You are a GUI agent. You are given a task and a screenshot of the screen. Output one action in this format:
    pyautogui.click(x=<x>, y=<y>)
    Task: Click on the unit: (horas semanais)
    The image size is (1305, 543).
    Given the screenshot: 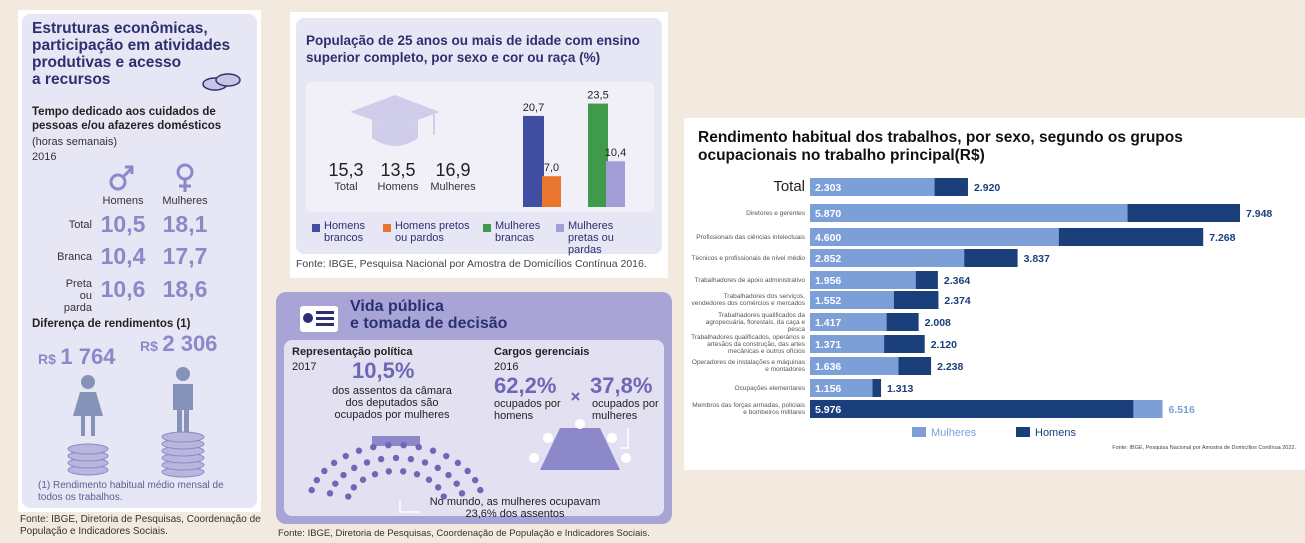 What is the action you would take?
    pyautogui.click(x=74, y=142)
    